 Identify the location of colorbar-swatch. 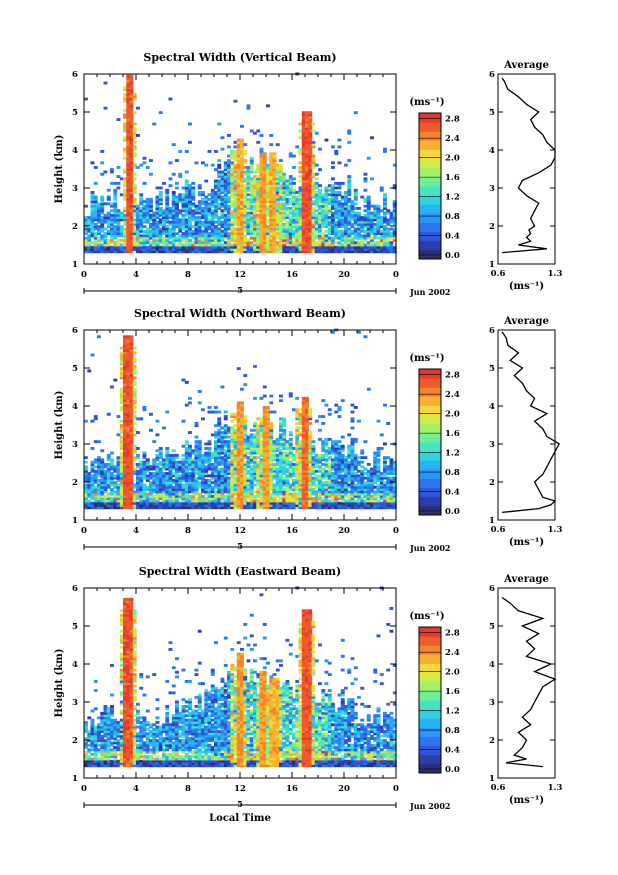
(430, 145).